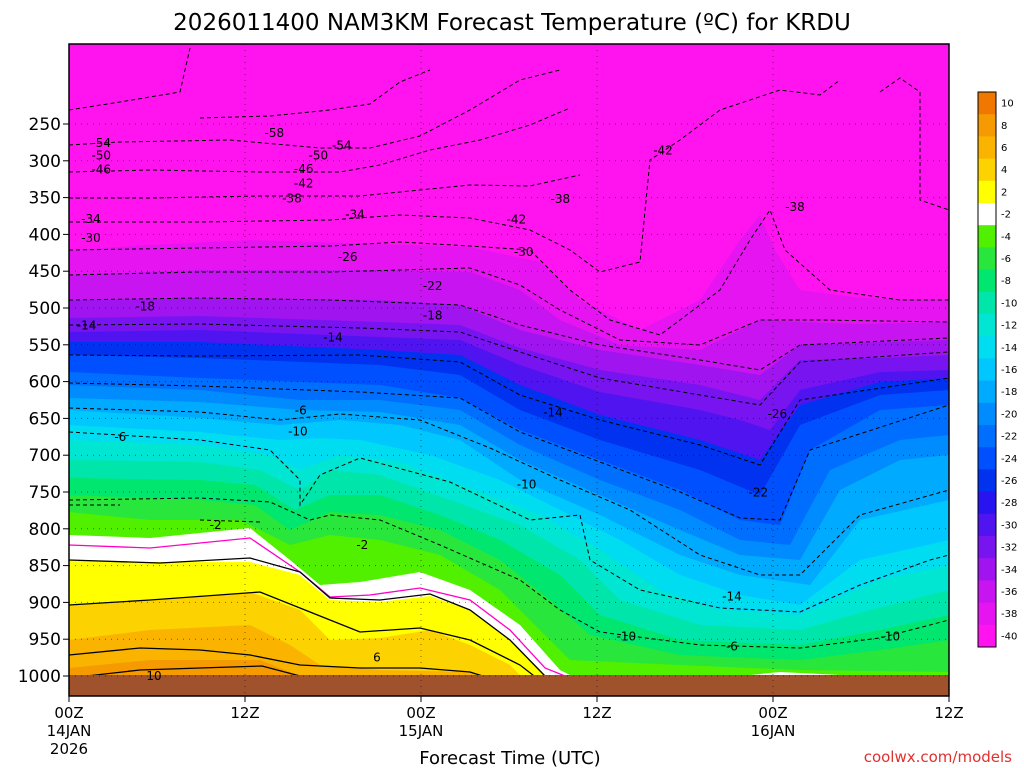  Describe the element at coordinates (185, 672) in the screenshot. I see `isotherm-plus14` at that location.